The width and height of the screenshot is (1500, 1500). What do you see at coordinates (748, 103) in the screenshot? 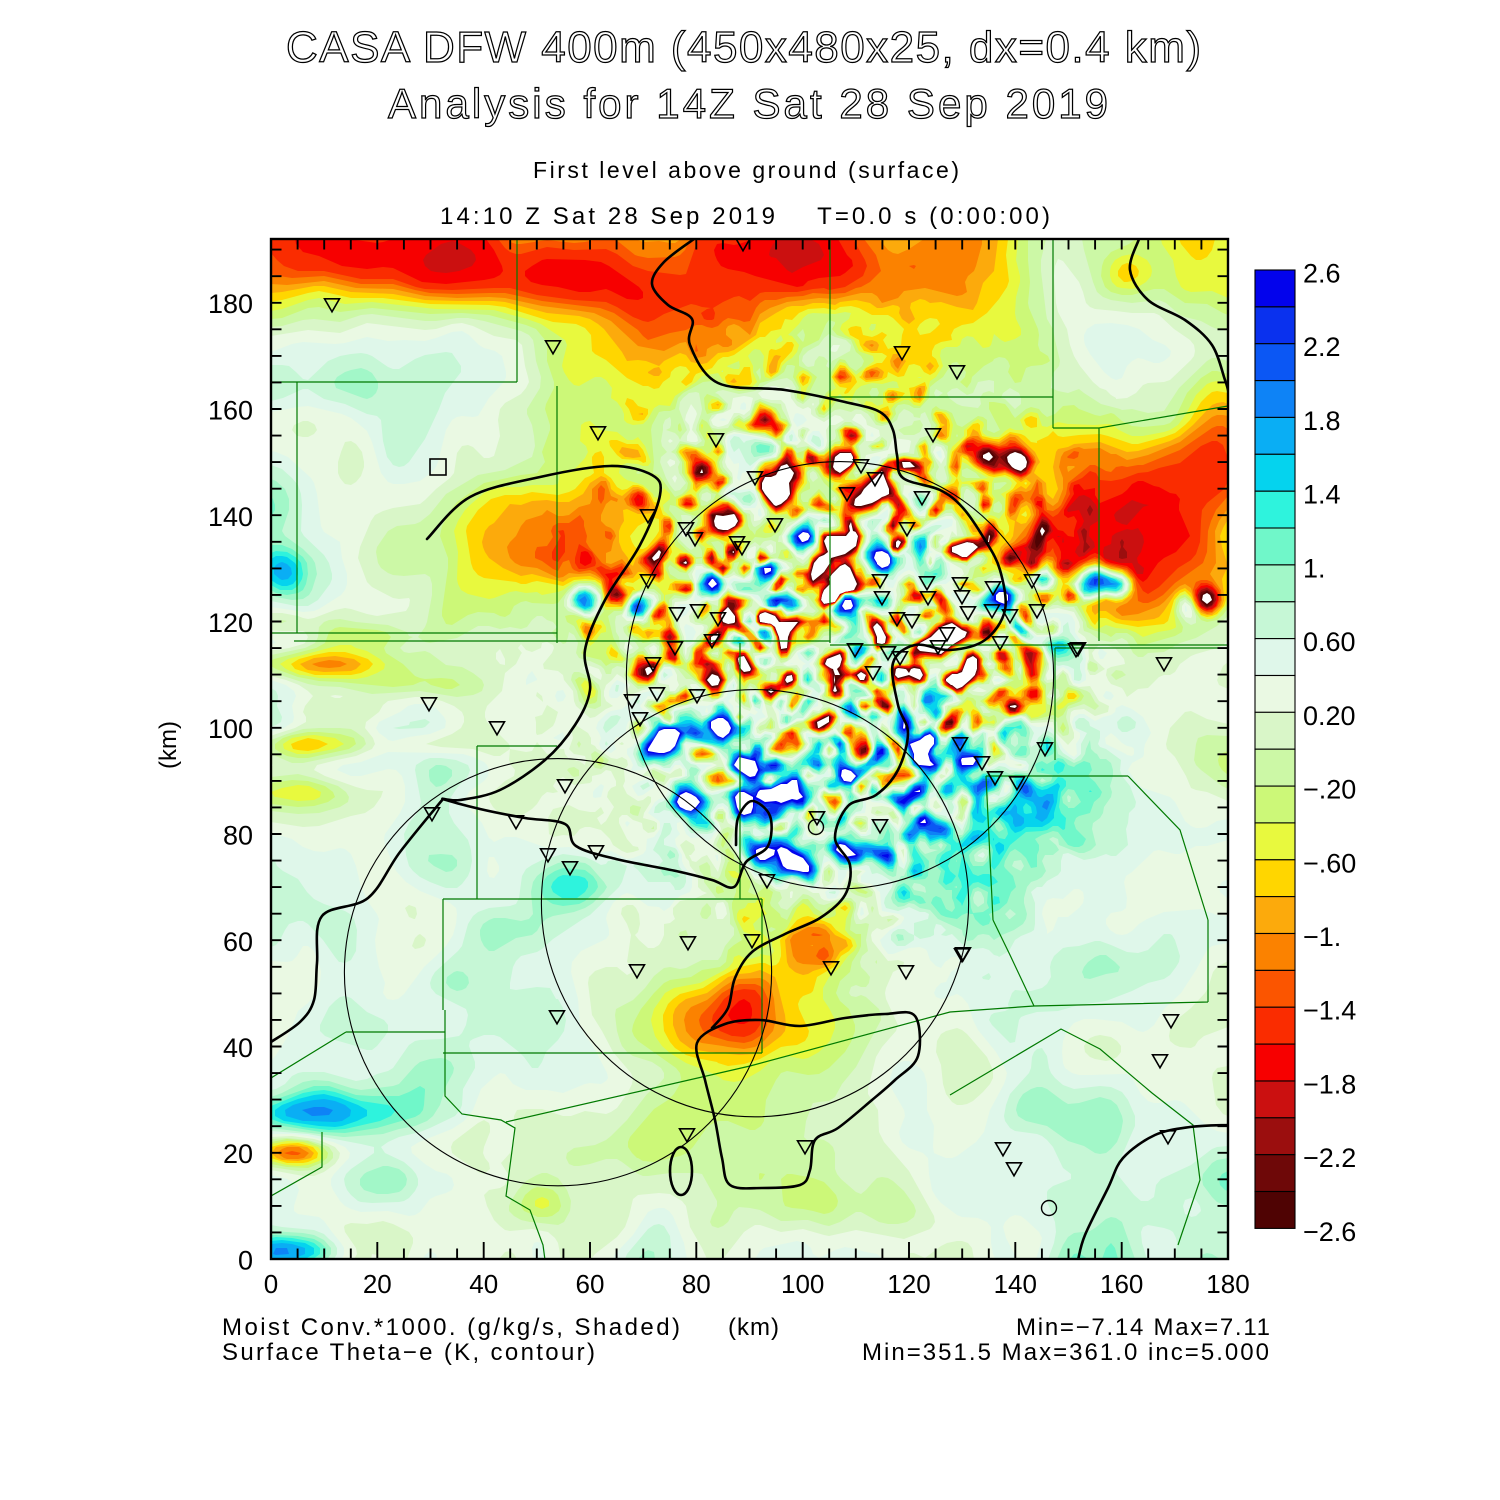
I see `svg-text:Analysis for 14Z Sat 28 Sep 20: Analysis for 14Z Sat 28 Sep 2019` at bounding box center [748, 103].